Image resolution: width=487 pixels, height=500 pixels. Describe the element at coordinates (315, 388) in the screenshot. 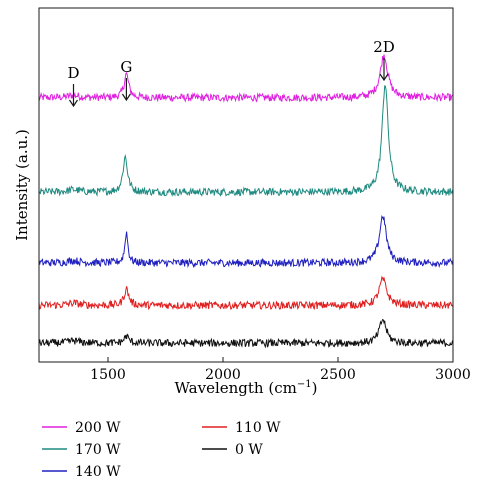

I see `x-axis-title-close: )` at that location.